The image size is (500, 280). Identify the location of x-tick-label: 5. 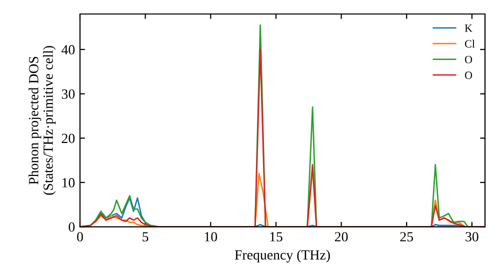
(145, 237).